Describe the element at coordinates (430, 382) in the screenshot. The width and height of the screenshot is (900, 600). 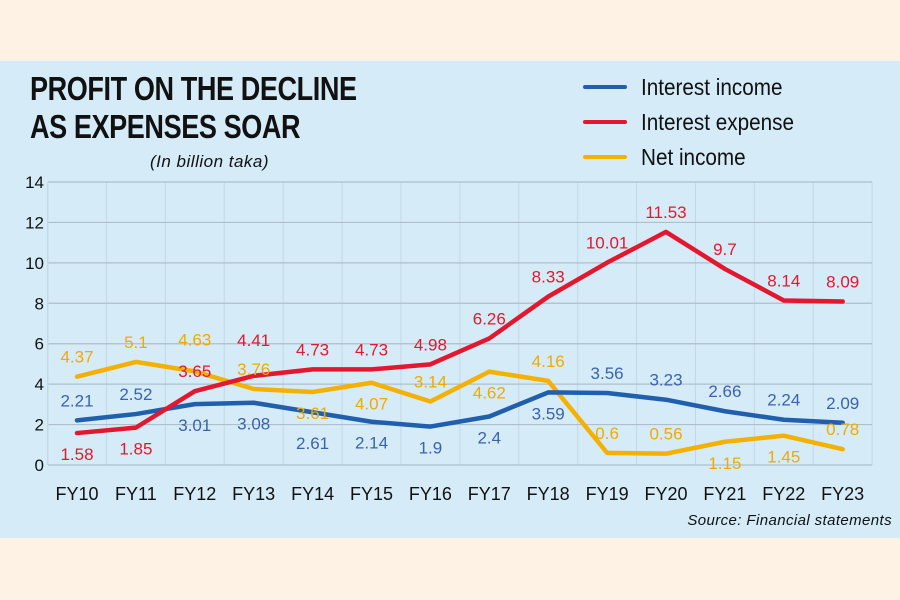
I see `data-label: 3.14` at that location.